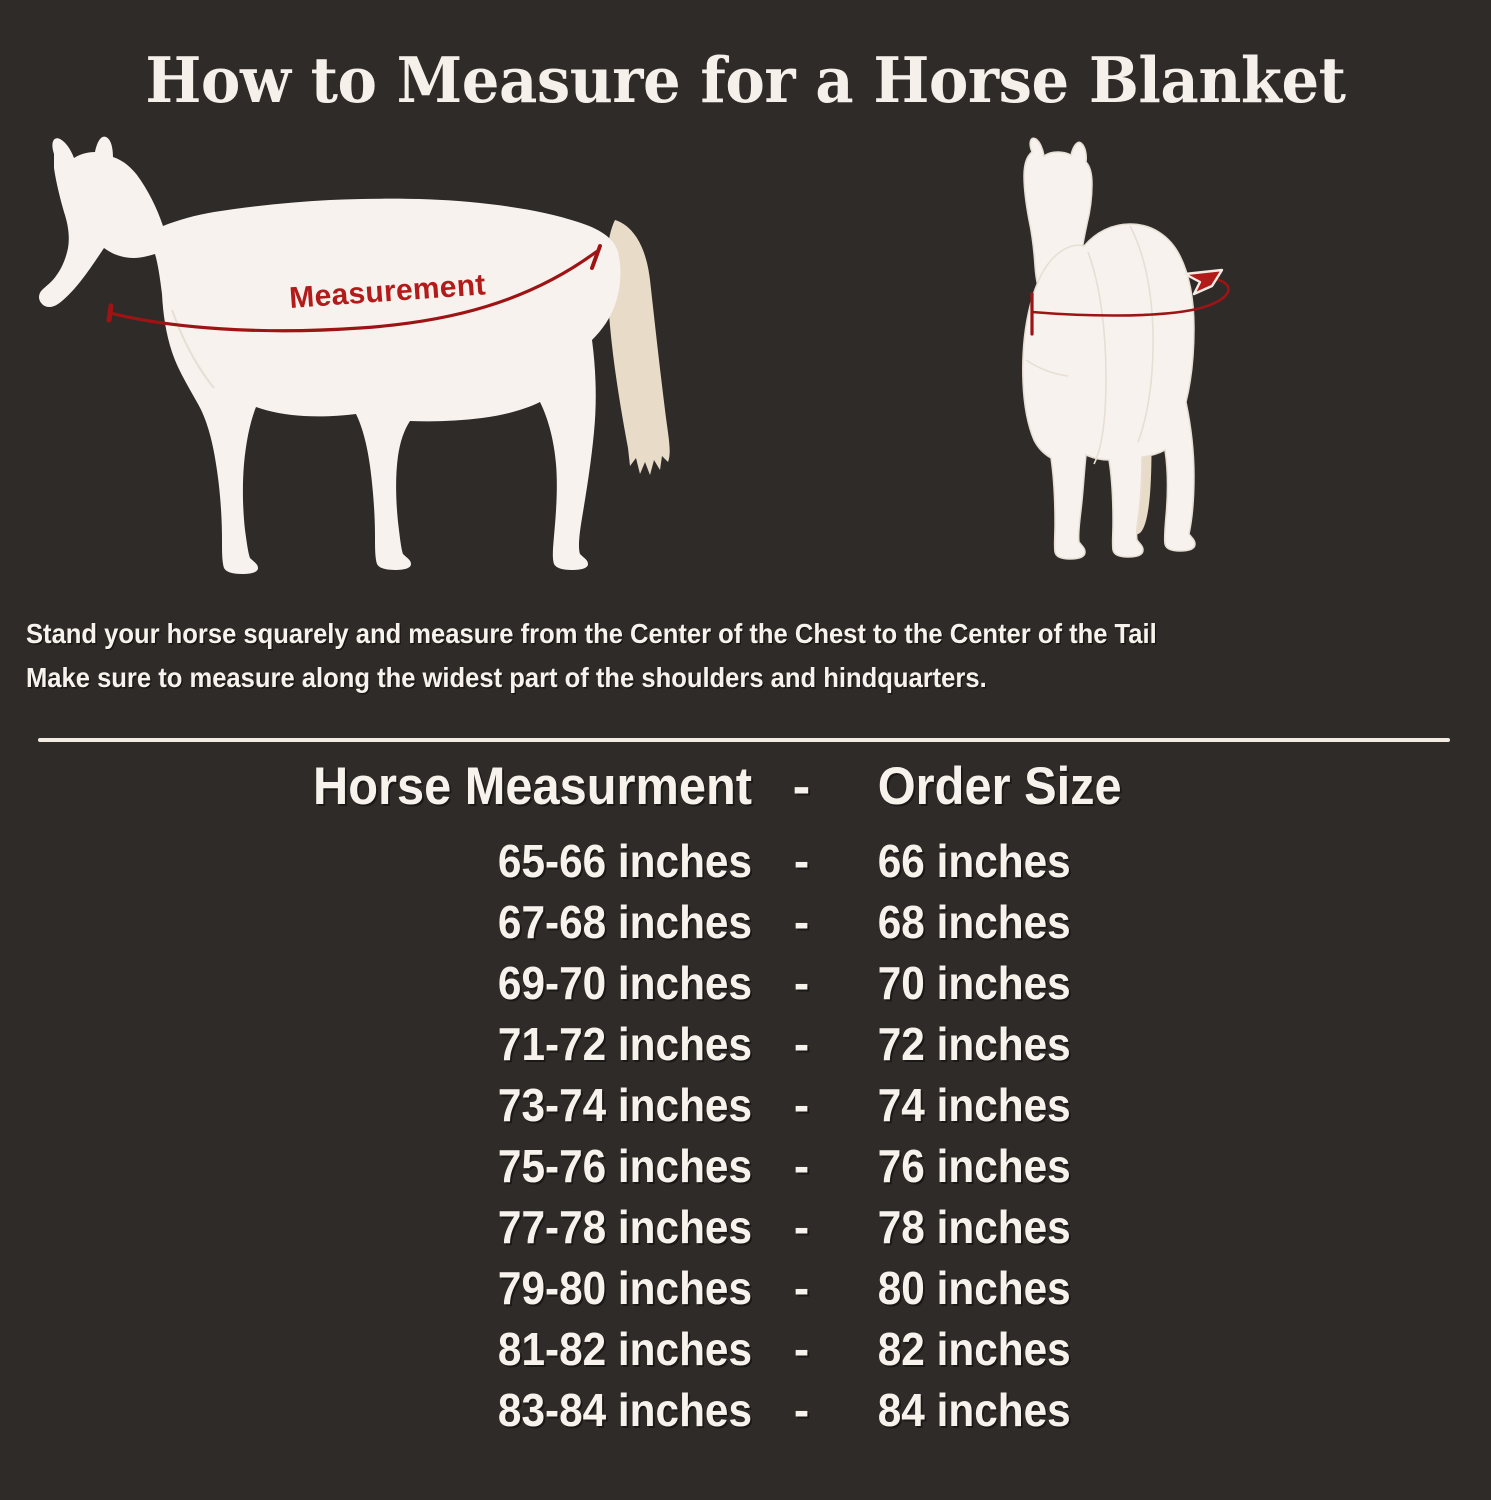 The width and height of the screenshot is (1491, 1500). What do you see at coordinates (974, 1410) in the screenshot?
I see `cell-size: 84 inches` at bounding box center [974, 1410].